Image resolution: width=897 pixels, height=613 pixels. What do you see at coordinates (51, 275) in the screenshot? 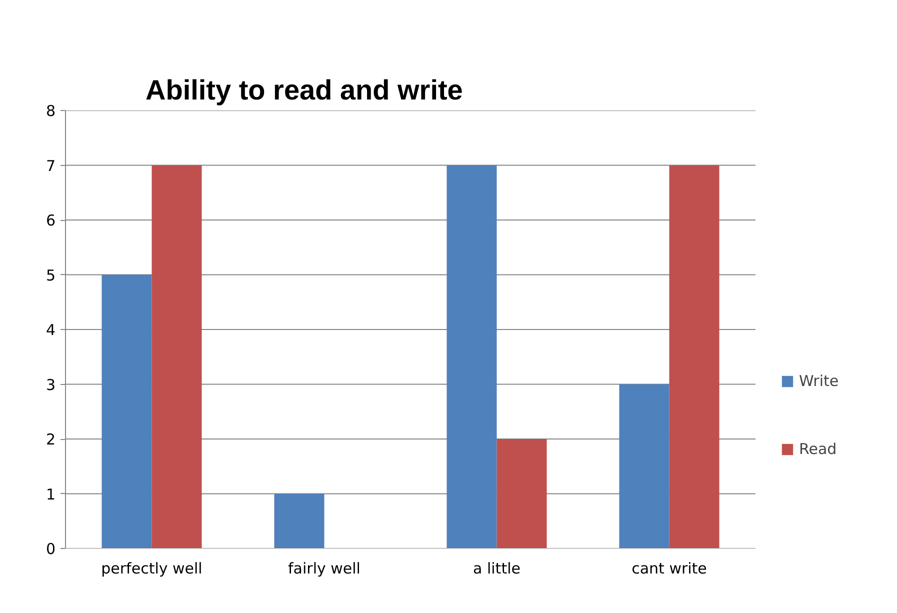
I see `y-tick-label: 5` at bounding box center [51, 275].